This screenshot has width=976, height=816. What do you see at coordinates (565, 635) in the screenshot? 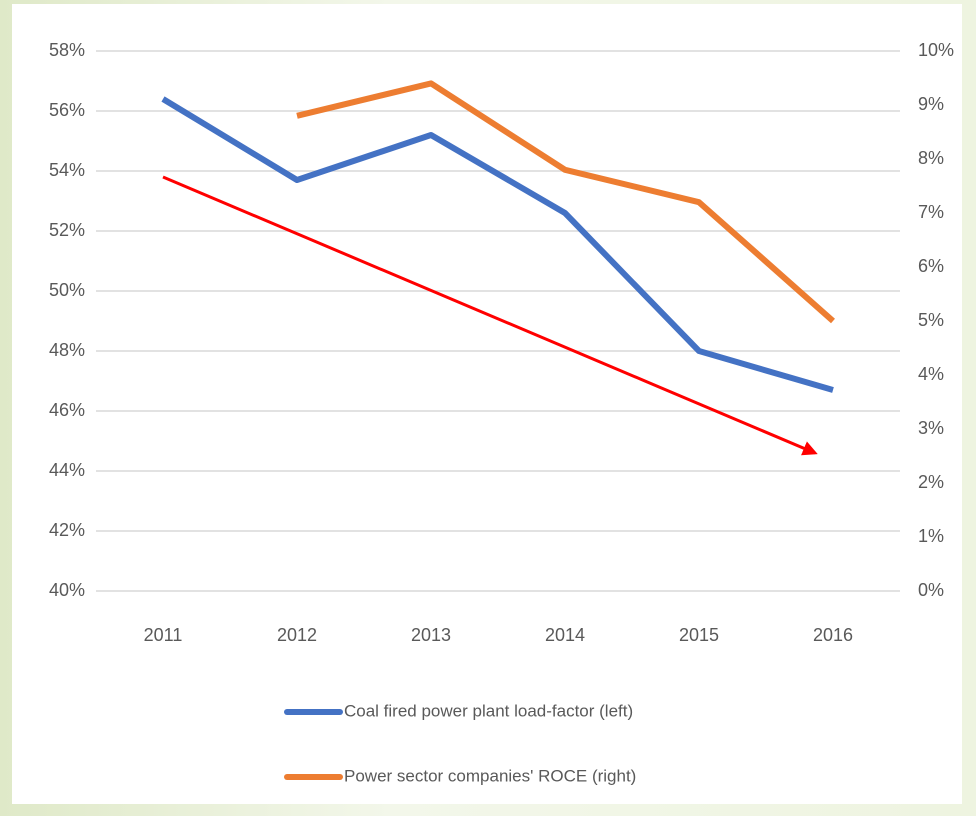
I see `x-tick-label: 2014` at bounding box center [565, 635].